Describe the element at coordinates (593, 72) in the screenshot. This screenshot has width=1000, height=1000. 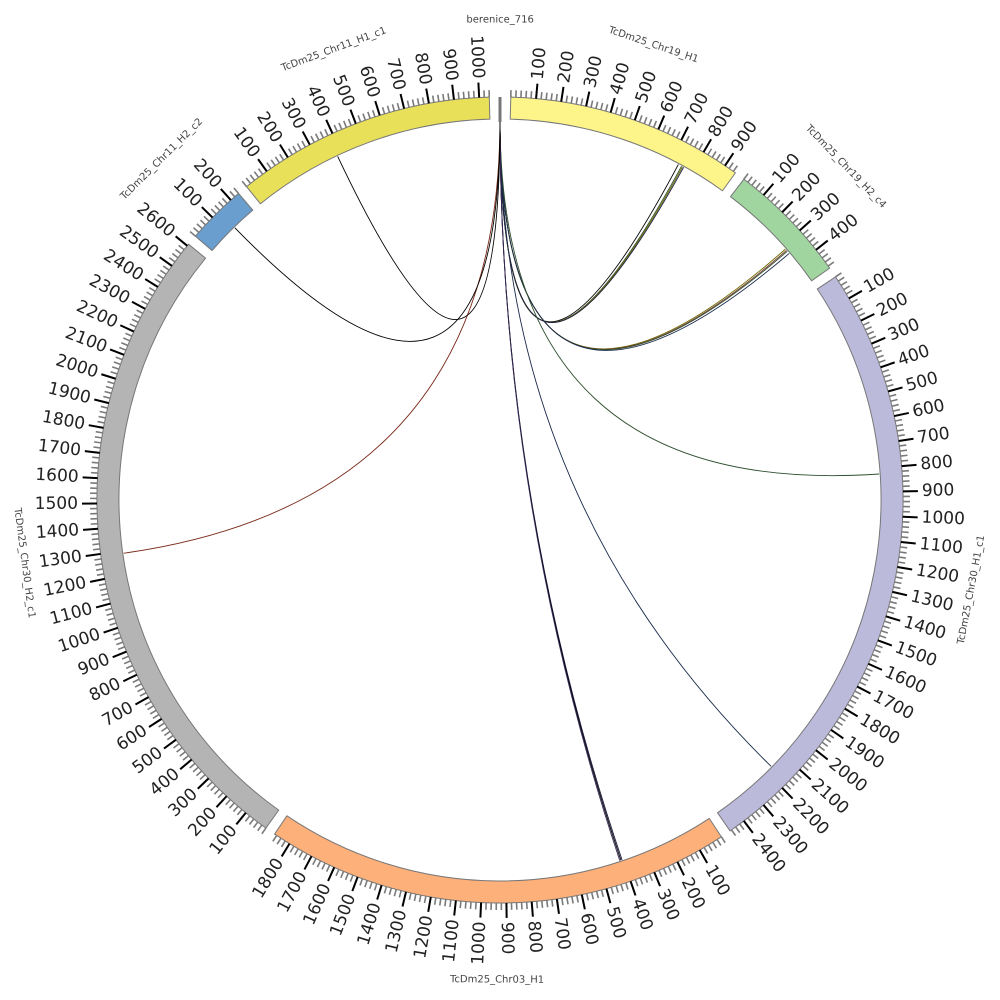
I see `tick-label-tcdm25-chr19-h1: 300` at that location.